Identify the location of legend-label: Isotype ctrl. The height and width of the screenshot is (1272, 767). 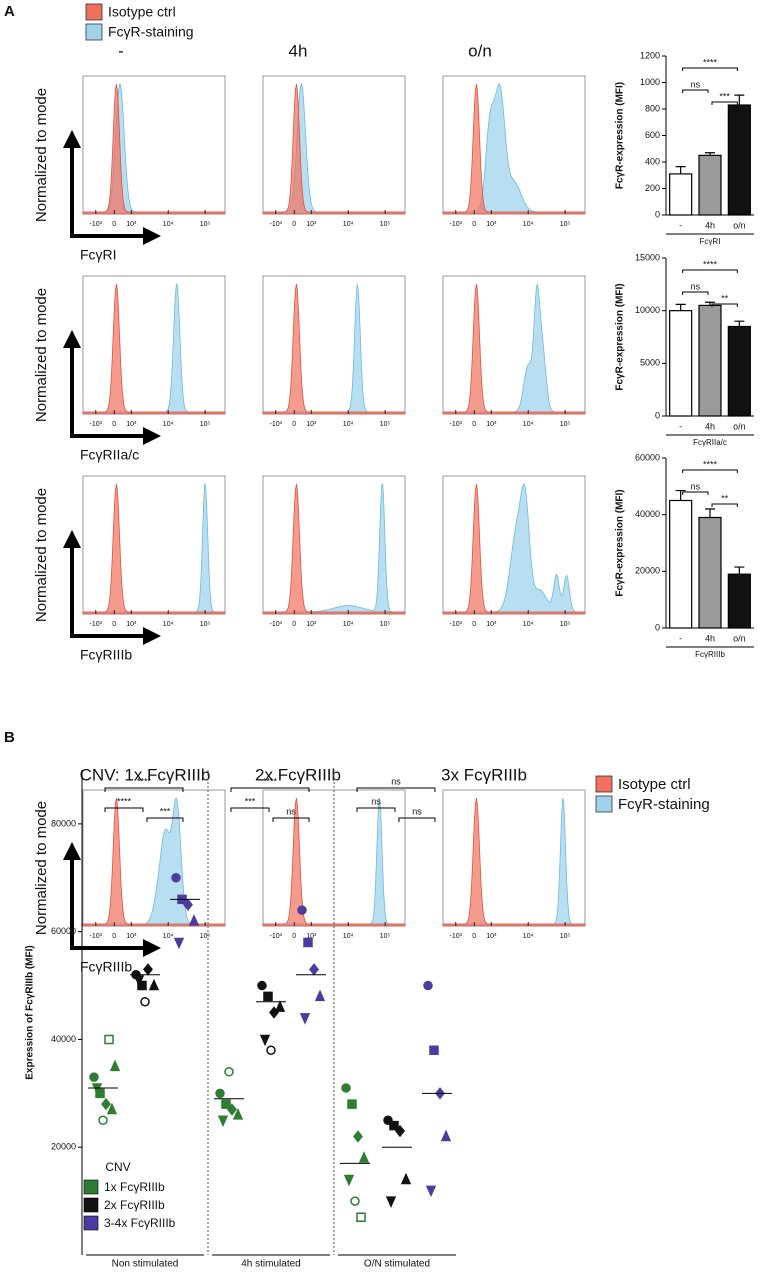
(142, 12).